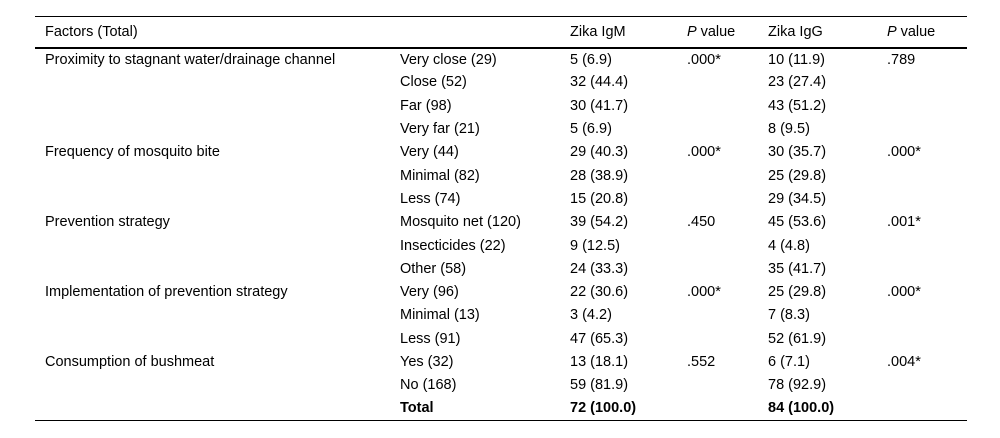 Image resolution: width=1000 pixels, height=438 pixels. Describe the element at coordinates (428, 385) in the screenshot. I see `level-cell: No (168)` at that location.